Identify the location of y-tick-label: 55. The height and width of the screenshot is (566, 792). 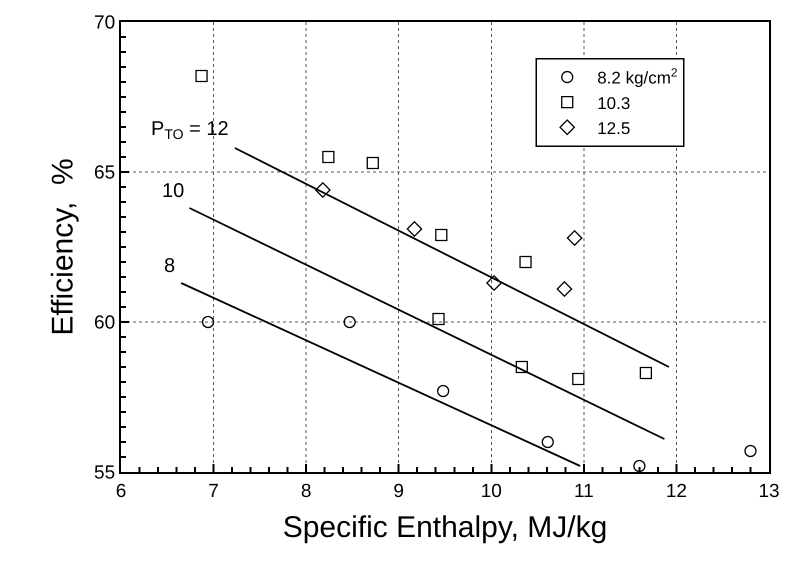
(105, 473).